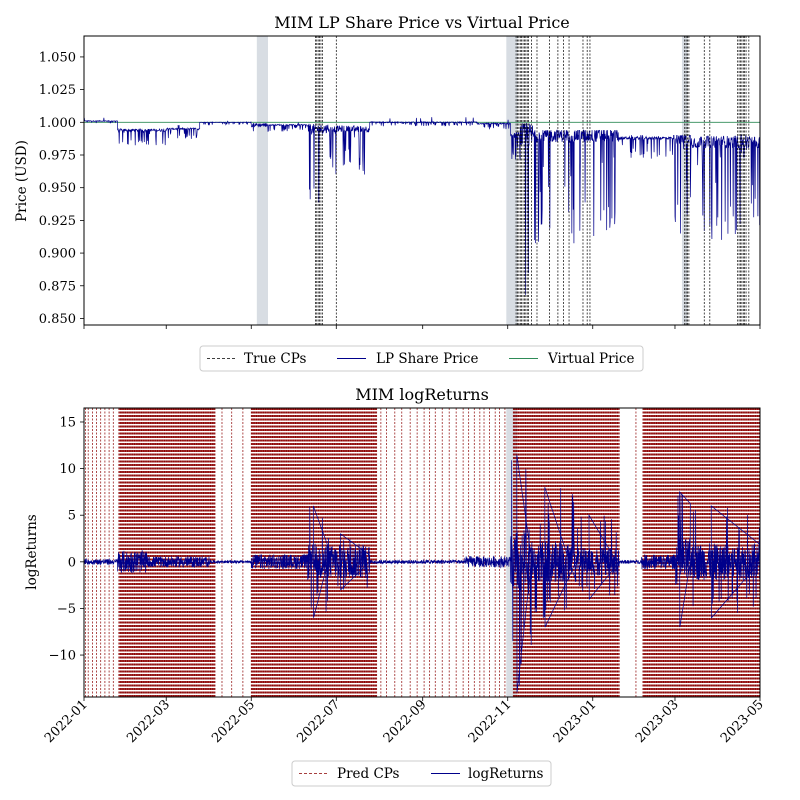 This screenshot has height=800, width=800. What do you see at coordinates (67, 469) in the screenshot?
I see `y-tick-label: 10` at bounding box center [67, 469].